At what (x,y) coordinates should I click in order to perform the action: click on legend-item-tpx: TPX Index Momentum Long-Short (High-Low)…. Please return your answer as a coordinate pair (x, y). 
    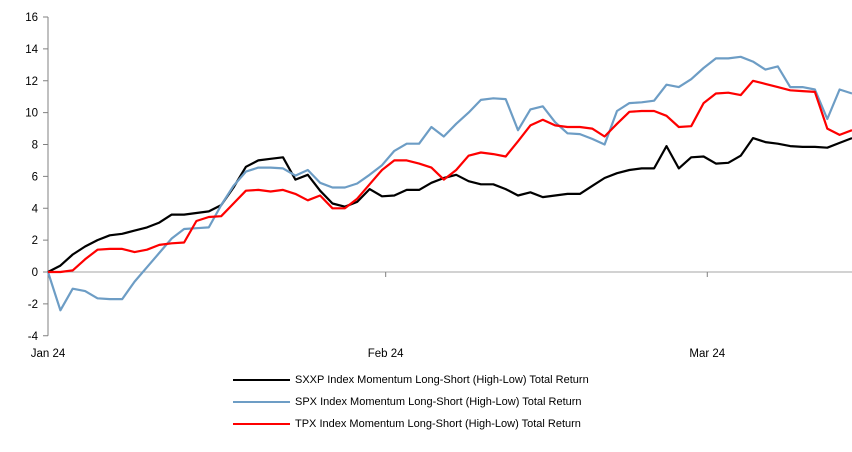
    Looking at the image, I should click on (411, 424).